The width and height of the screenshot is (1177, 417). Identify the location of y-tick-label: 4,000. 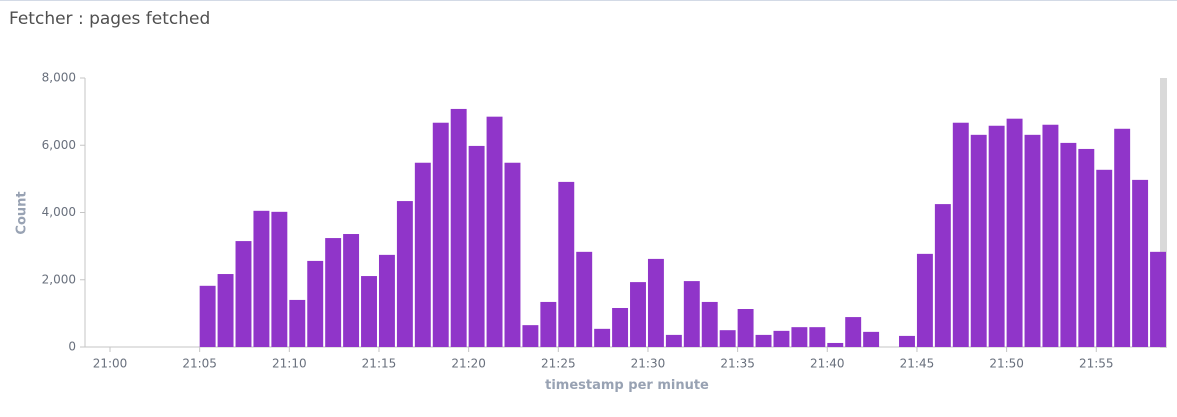
(59, 212).